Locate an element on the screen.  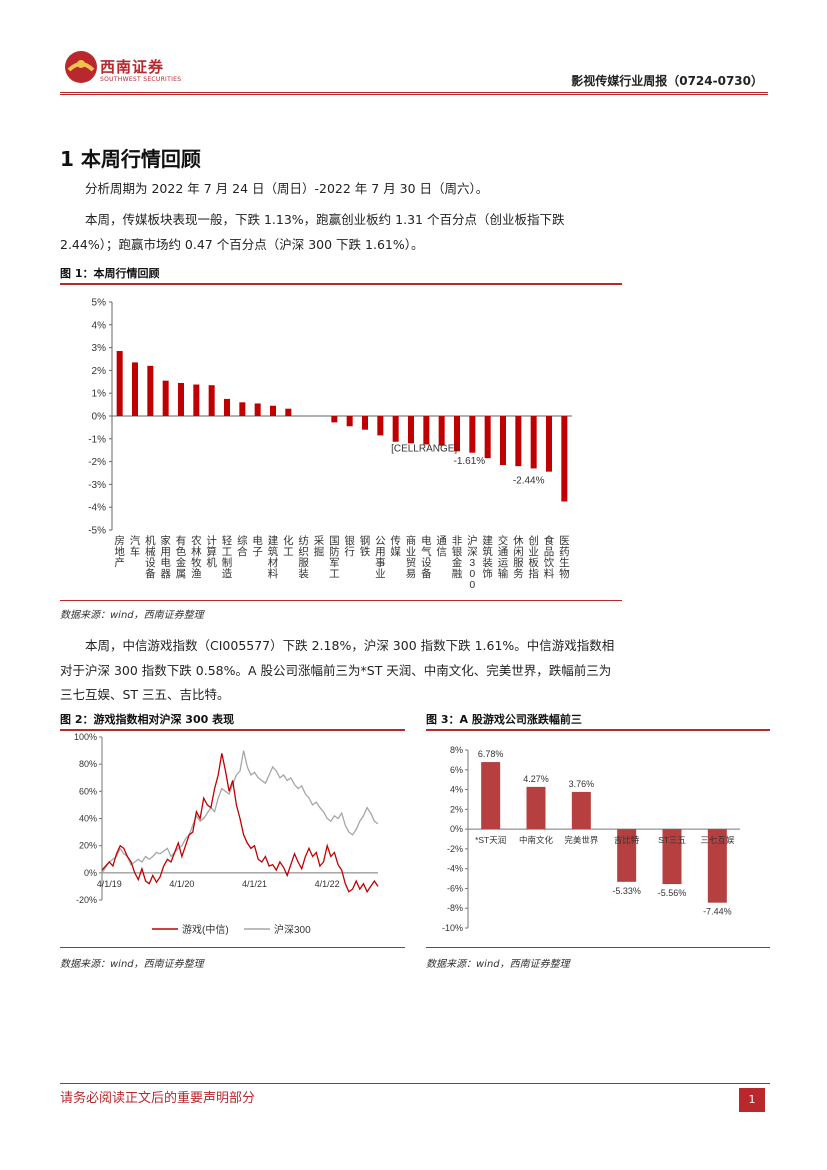
x-category-label: 机械设备 is located at coordinates (150, 557).